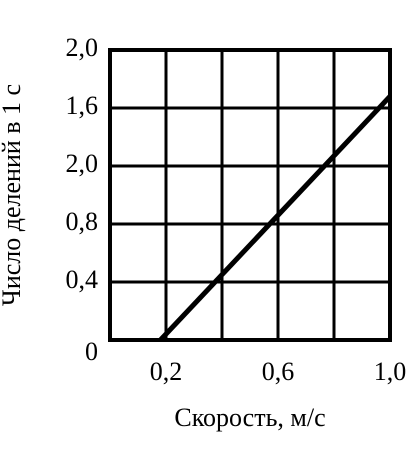 Image resolution: width=420 pixels, height=465 pixels. I want to click on x-axis-title: Скорость, м/с, so click(249, 417).